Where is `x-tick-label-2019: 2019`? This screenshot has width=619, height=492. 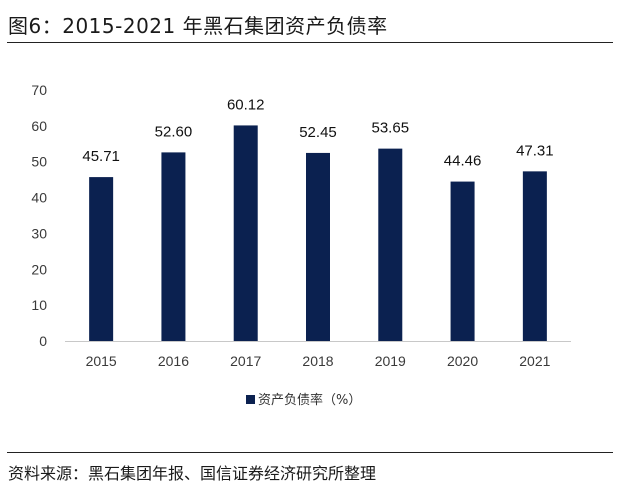
x-tick-label-2019: 2019 is located at coordinates (390, 361).